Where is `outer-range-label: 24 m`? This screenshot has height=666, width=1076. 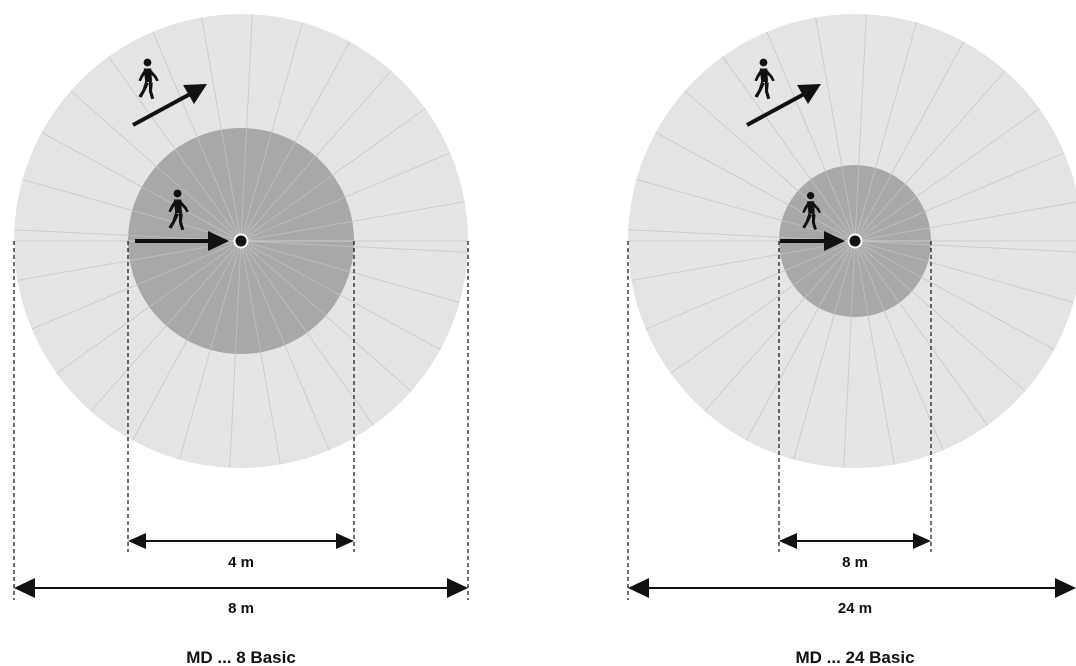
outer-range-label: 24 m is located at coordinates (855, 608).